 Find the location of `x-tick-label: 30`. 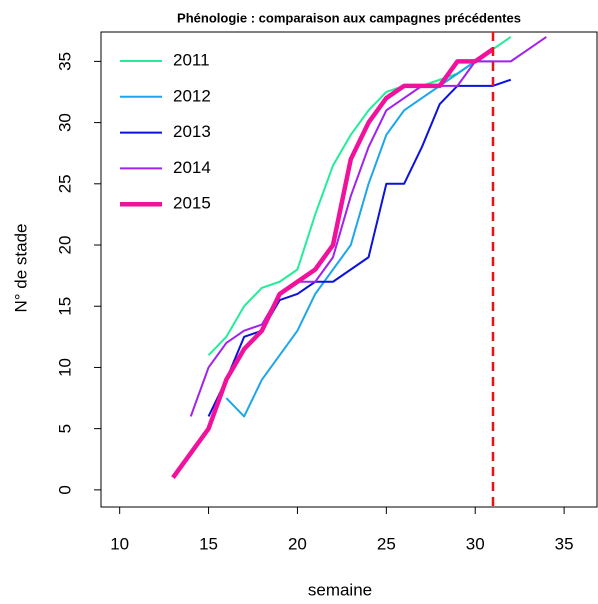

x-tick-label: 30 is located at coordinates (475, 543).